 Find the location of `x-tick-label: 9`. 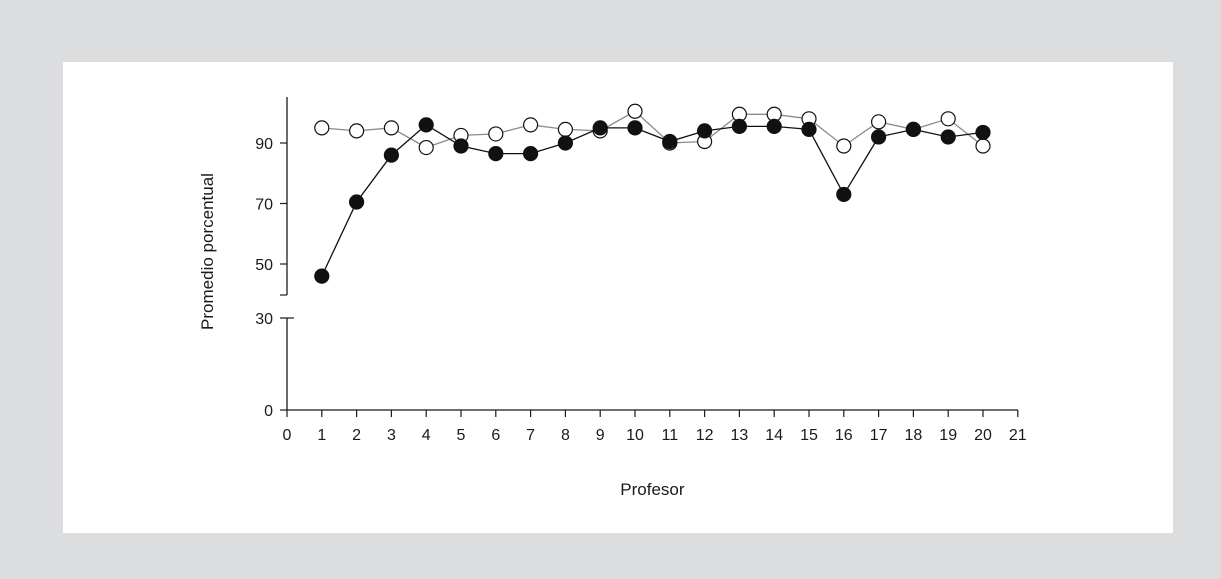

x-tick-label: 9 is located at coordinates (600, 435).